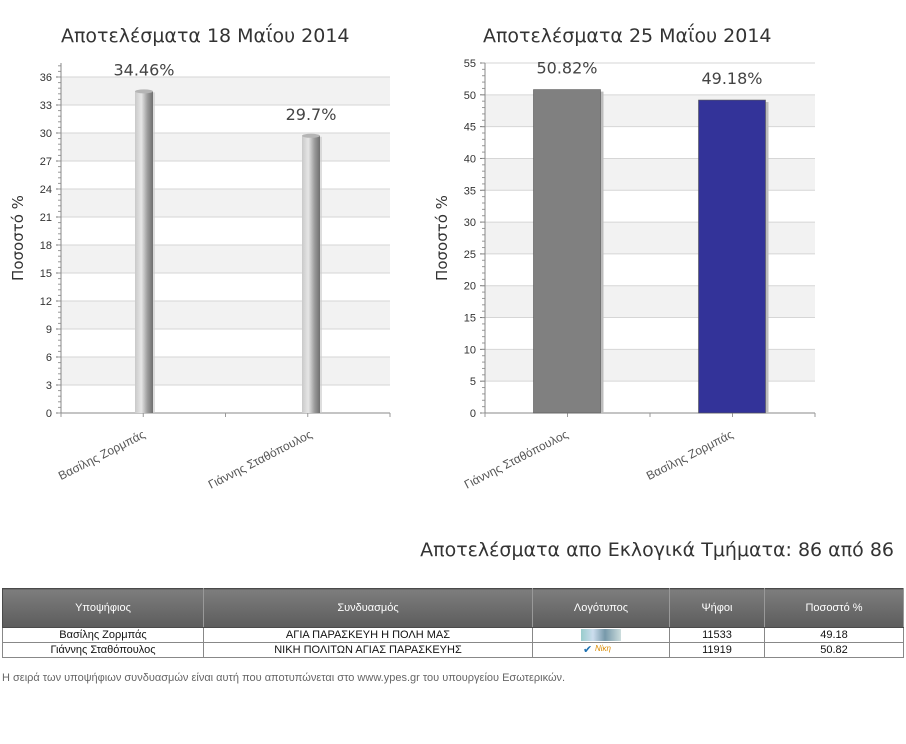 Image resolution: width=906 pixels, height=744 pixels. I want to click on party-cell: ΑΓΙΑ ΠΑΡΑΣΚΕΥΗ Η ΠΟΛΗ ΜΑΣ, so click(368, 635).